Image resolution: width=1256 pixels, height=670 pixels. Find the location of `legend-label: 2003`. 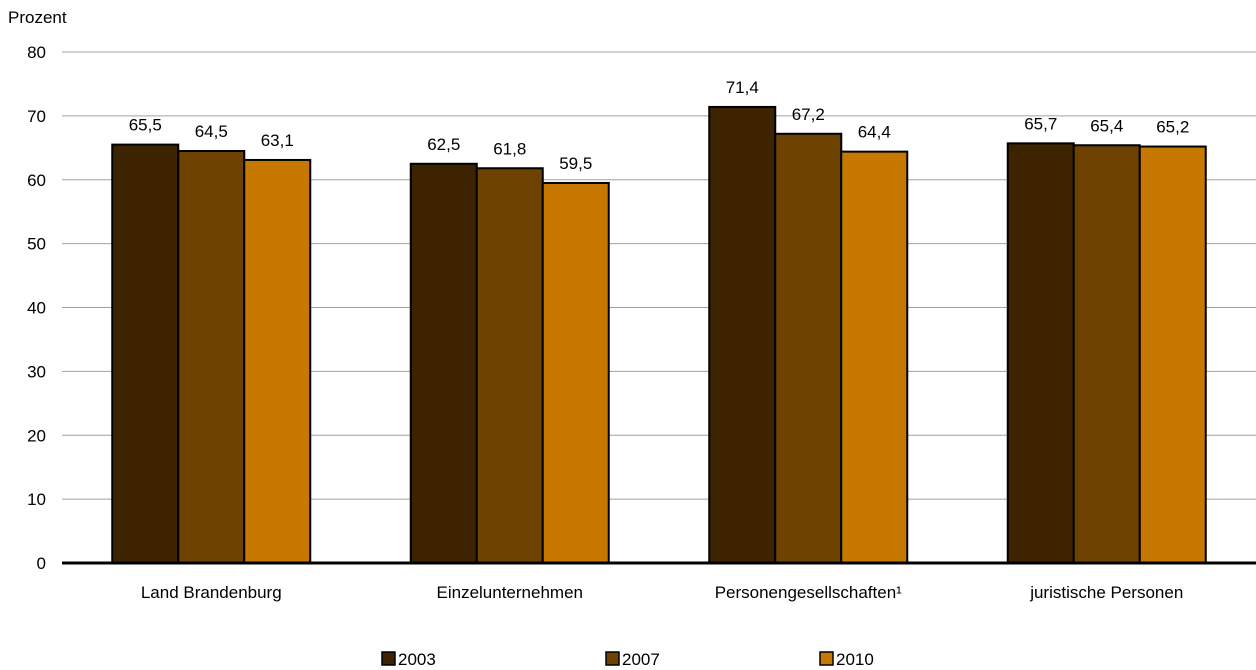

legend-label: 2003 is located at coordinates (417, 659).